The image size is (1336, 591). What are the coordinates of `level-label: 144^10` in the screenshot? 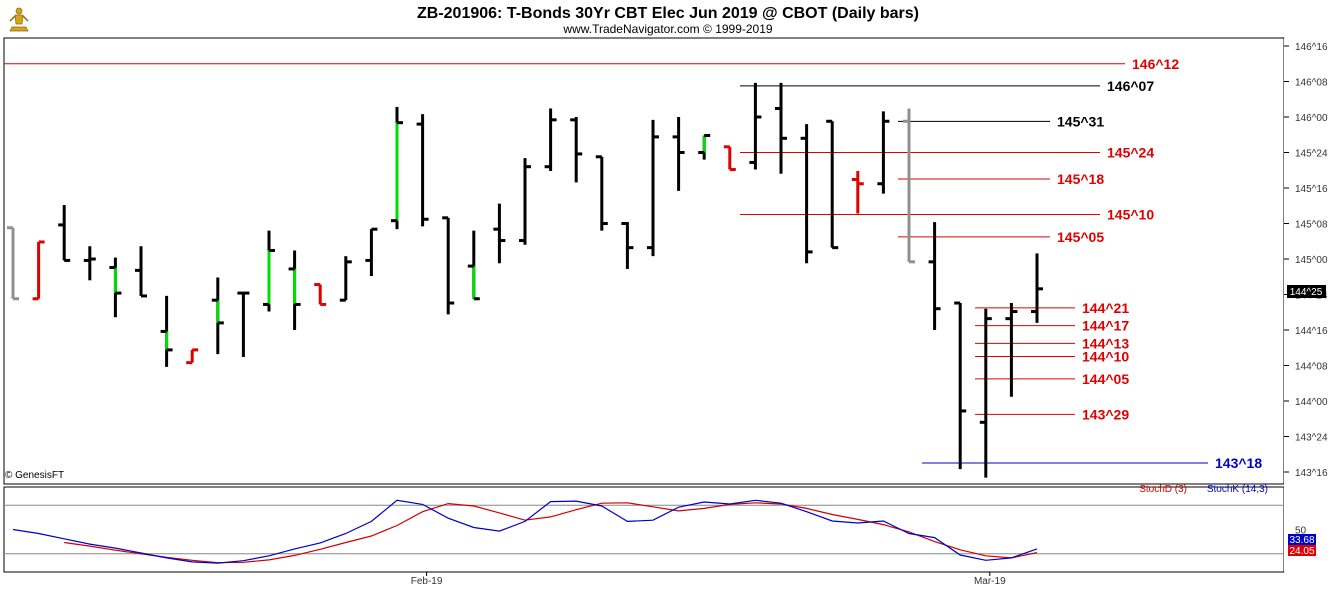 It's located at (1105, 357).